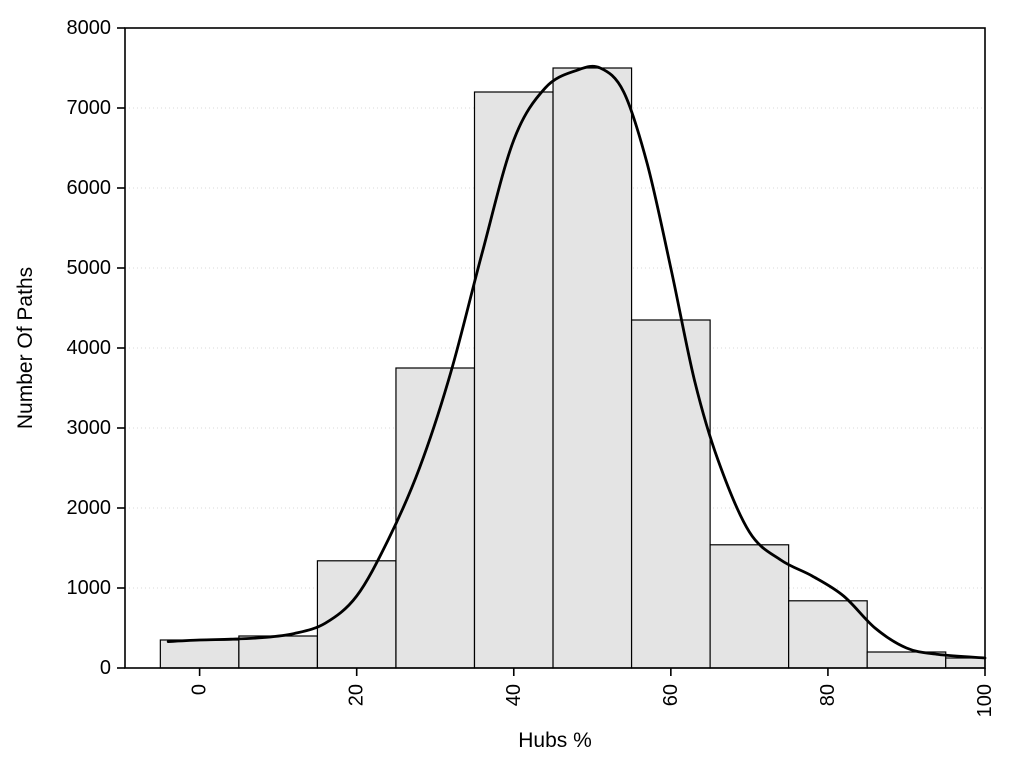 The height and width of the screenshot is (768, 1024). I want to click on y-tick-label: 7000, so click(89, 108).